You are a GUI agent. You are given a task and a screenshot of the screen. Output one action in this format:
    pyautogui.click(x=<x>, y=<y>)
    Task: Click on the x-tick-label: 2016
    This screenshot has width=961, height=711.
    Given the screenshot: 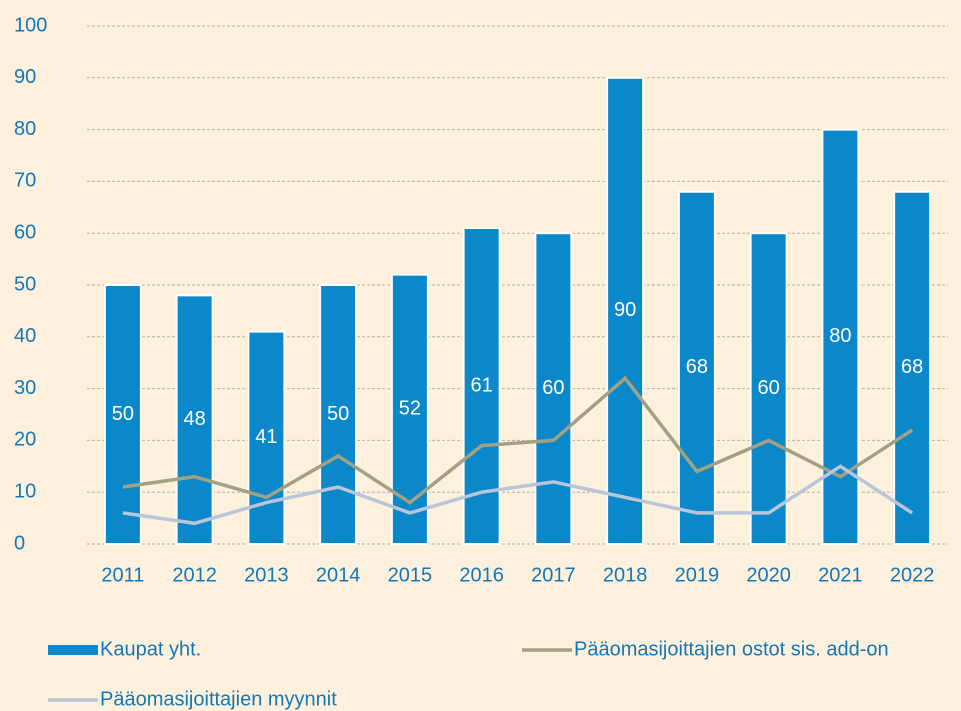 What is the action you would take?
    pyautogui.click(x=481, y=575)
    